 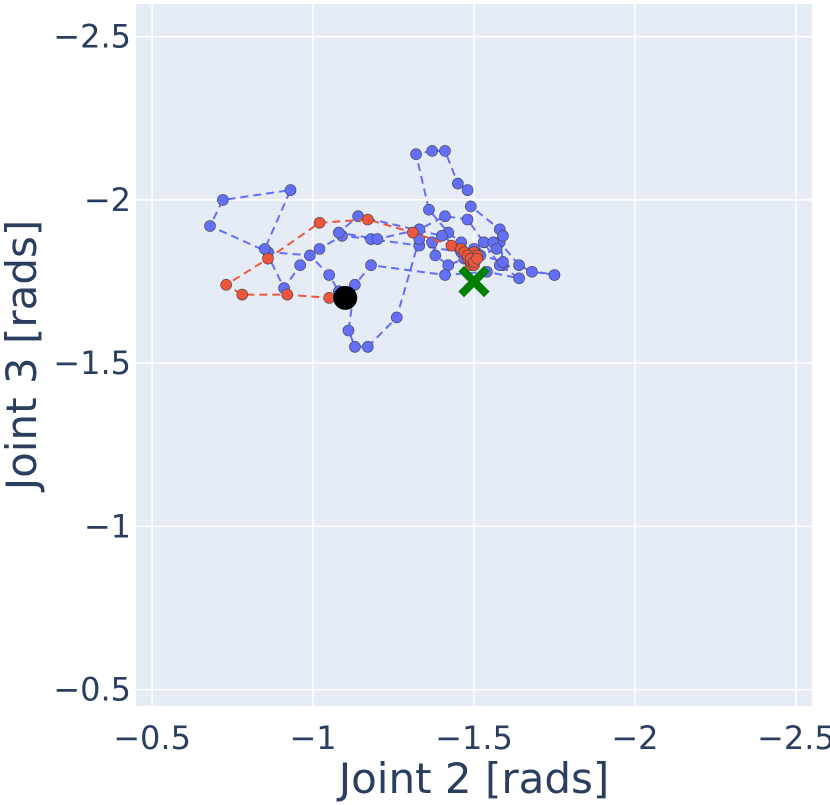 What do you see at coordinates (793, 738) in the screenshot?
I see `x-tick-label: −2.5` at bounding box center [793, 738].